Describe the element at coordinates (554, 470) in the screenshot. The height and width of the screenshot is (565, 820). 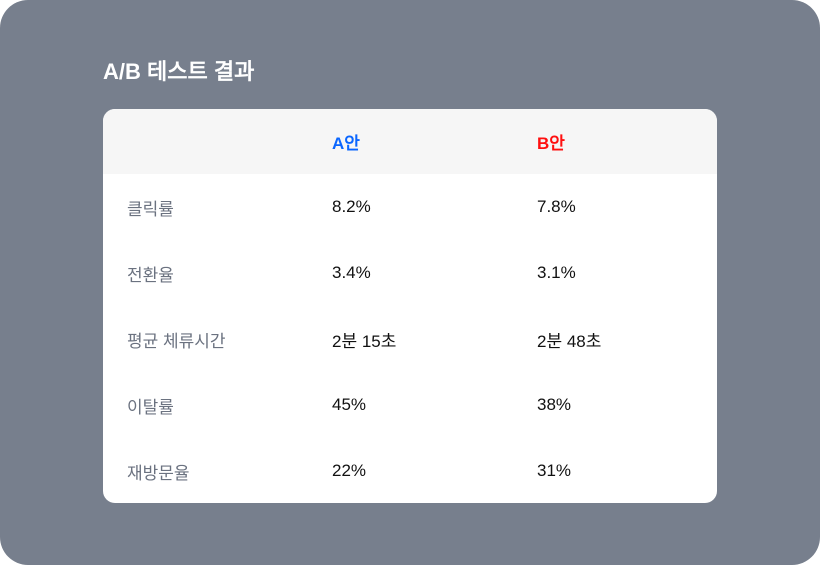
I see `variant-b-value: 31%` at that location.